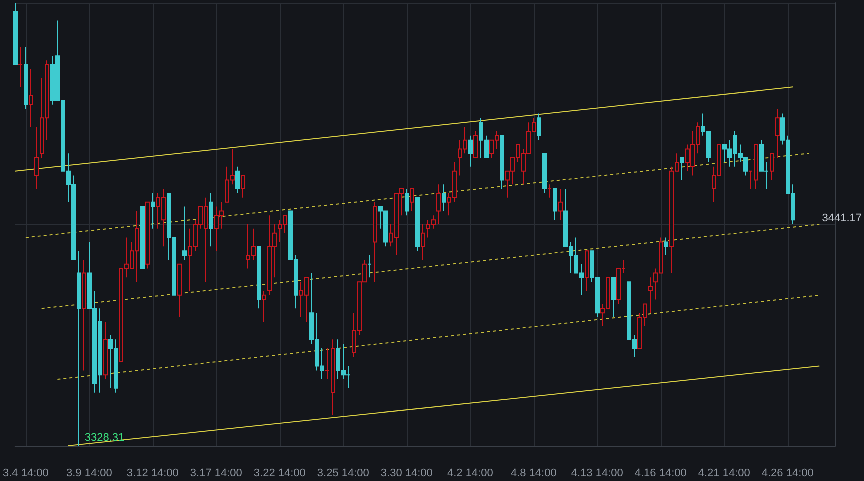  Describe the element at coordinates (660, 474) in the screenshot. I see `x-tick-label: 4.16 14:00` at that location.